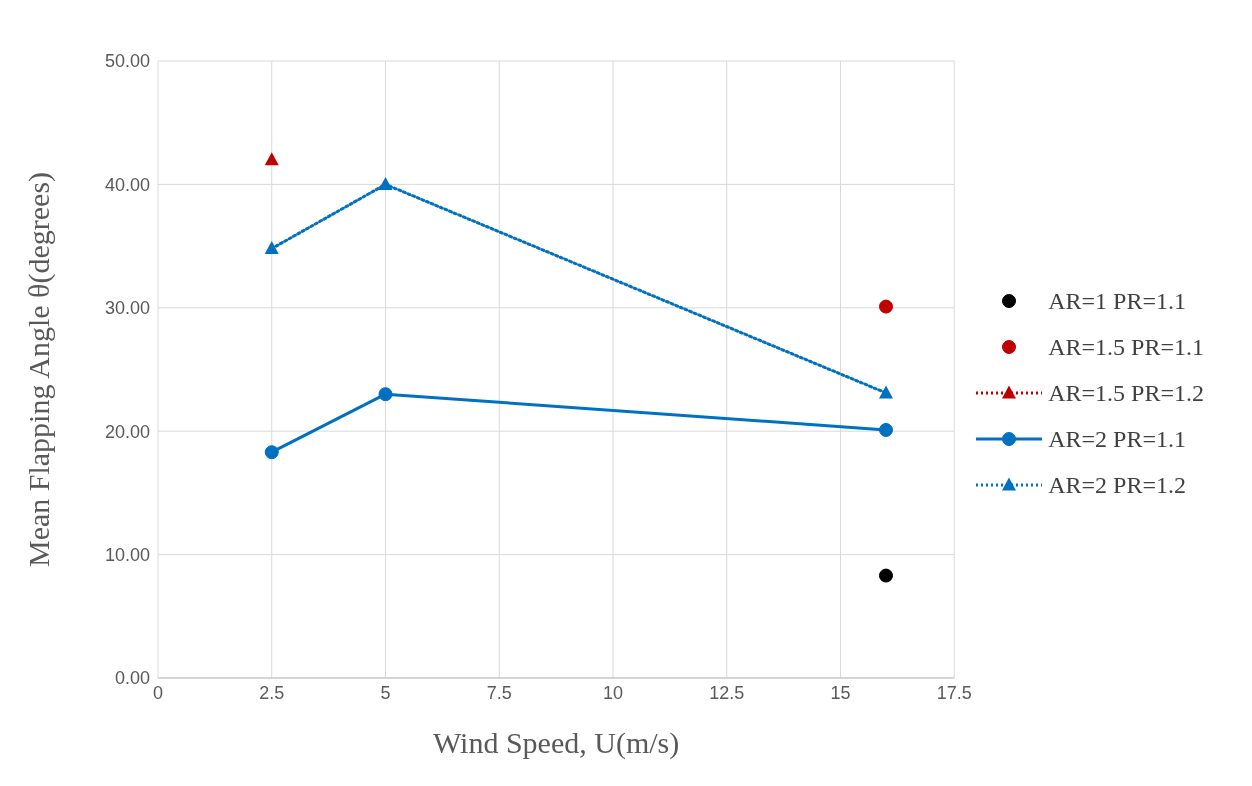 The width and height of the screenshot is (1252, 786). Describe the element at coordinates (1126, 347) in the screenshot. I see `legend-label: AR=1.5 PR=1.1` at that location.